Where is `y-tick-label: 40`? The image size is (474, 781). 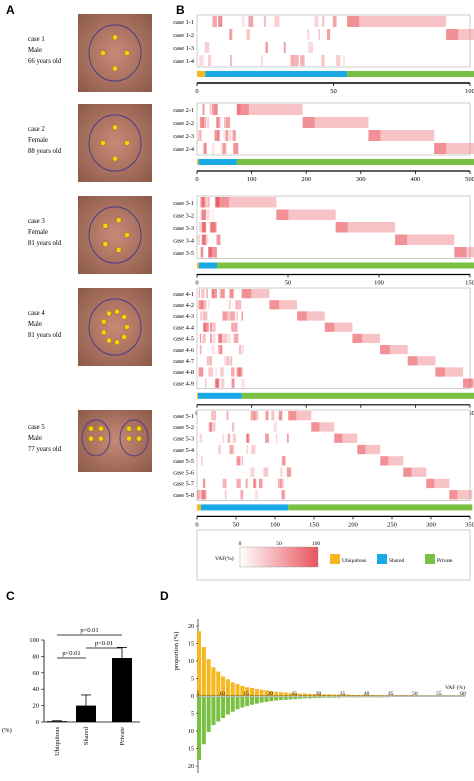
y-tick-label: 40 is located at coordinates (36, 689).